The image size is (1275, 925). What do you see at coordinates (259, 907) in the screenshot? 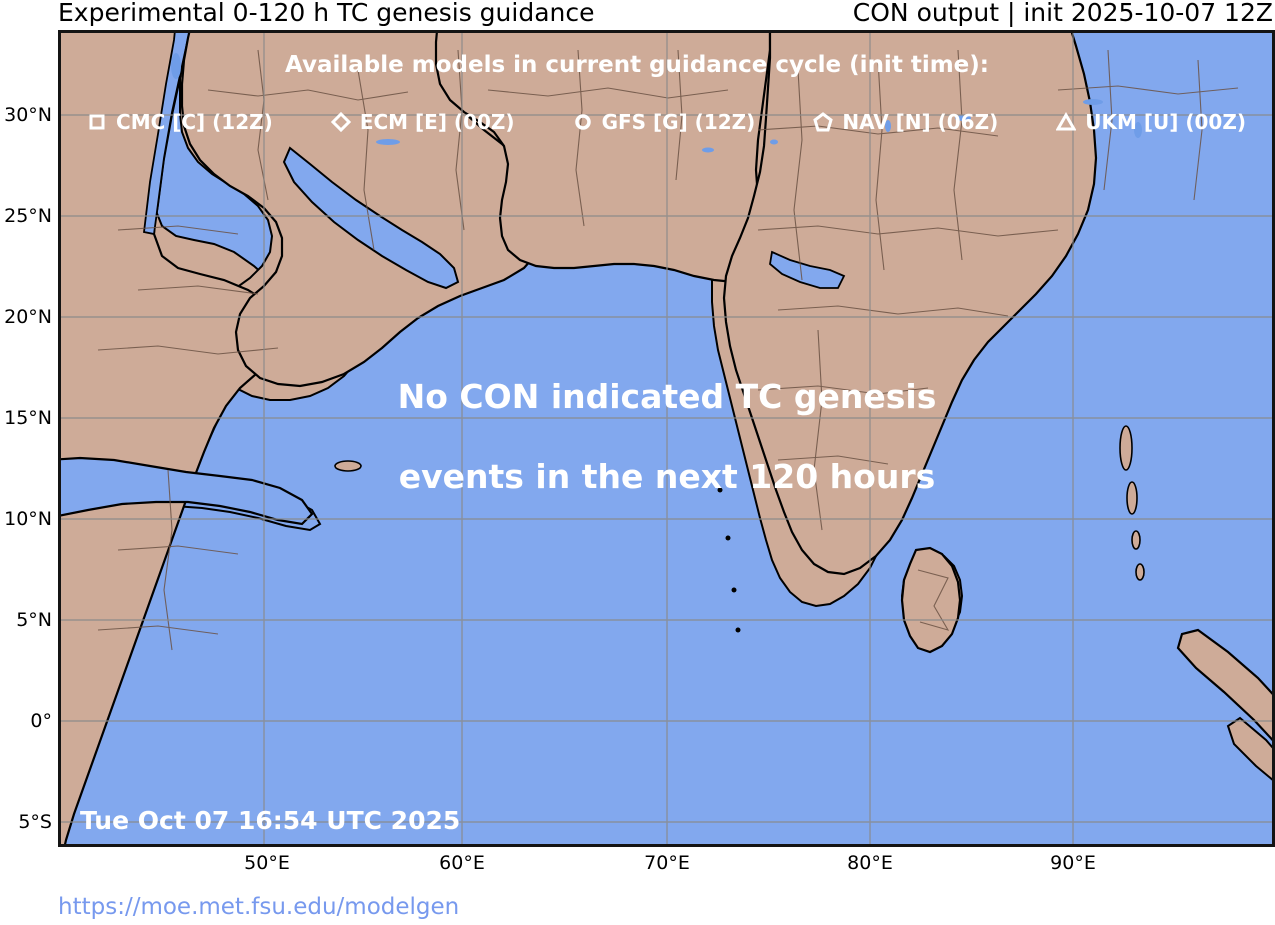
I see `source-url-link: https://moe.met.fsu.edu/modelgen` at bounding box center [259, 907].